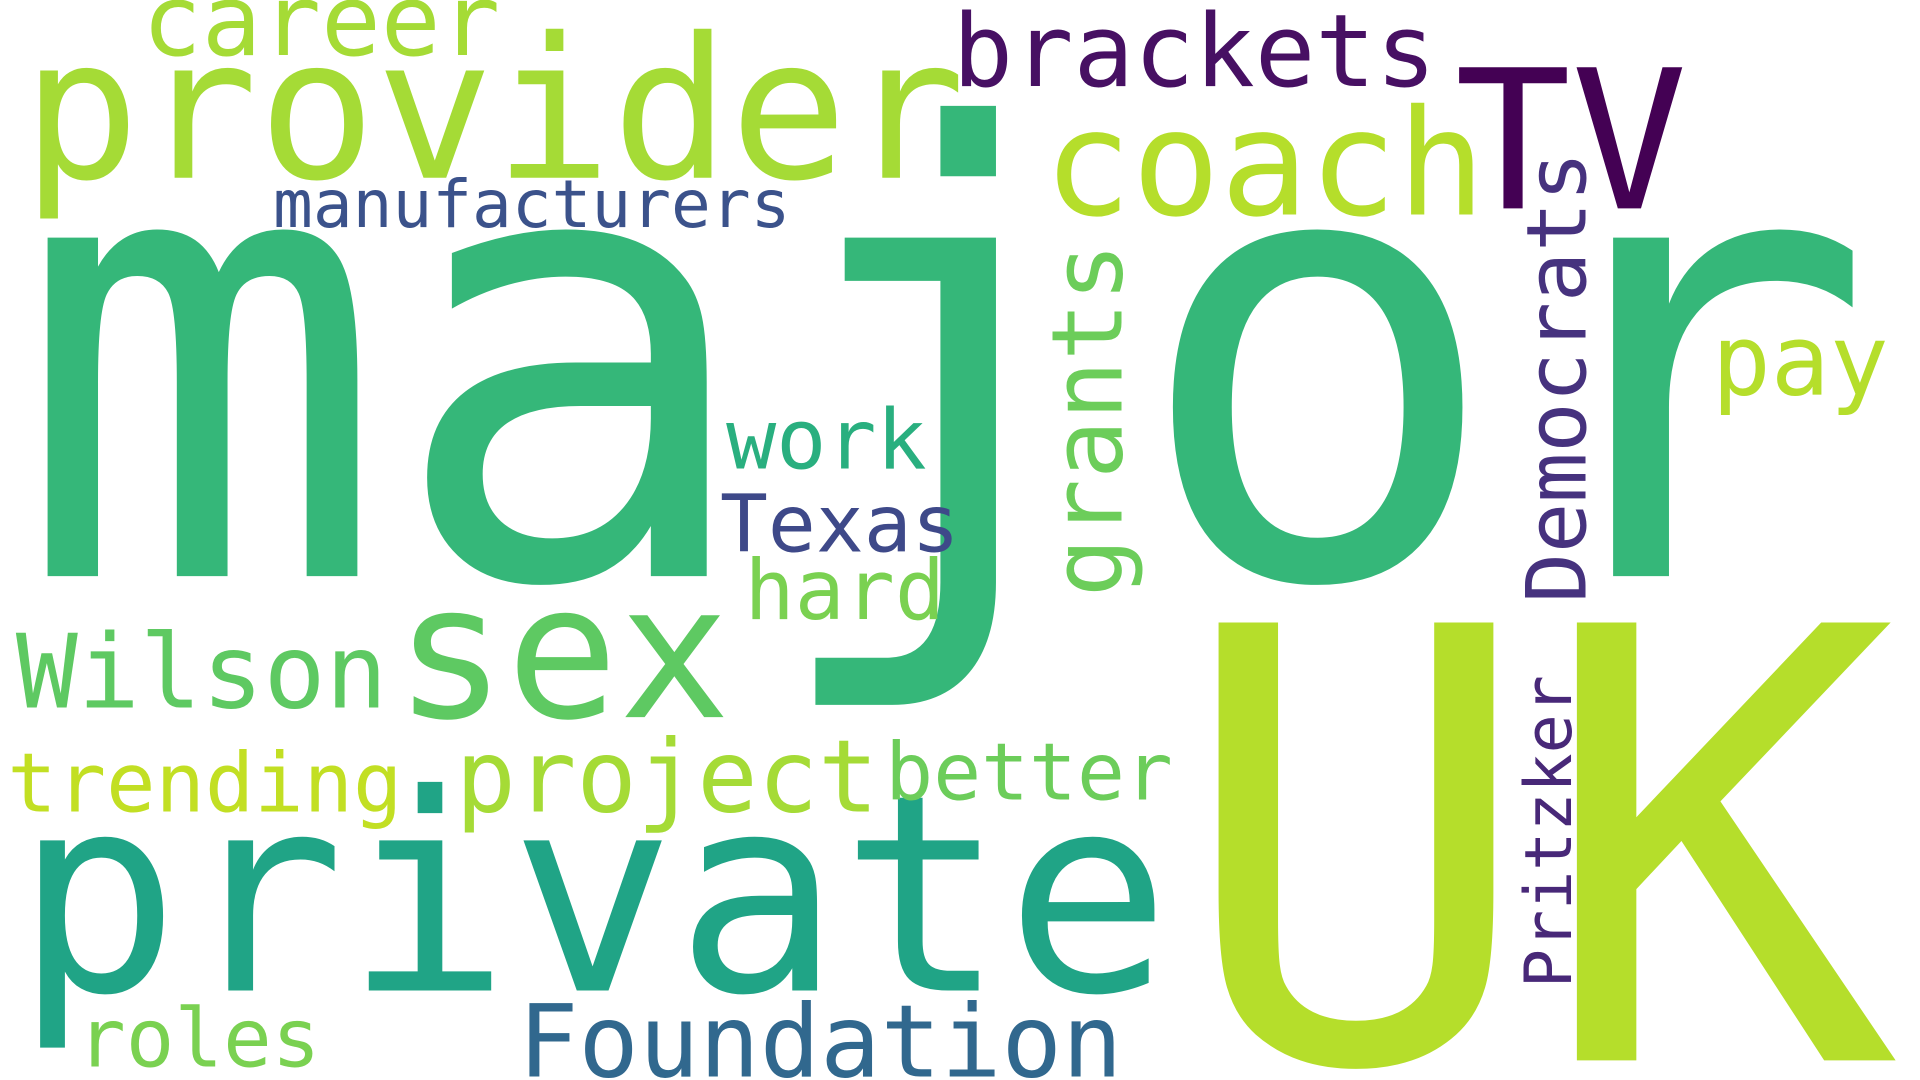  What do you see at coordinates (1557, 378) in the screenshot?
I see `word: Democrats` at bounding box center [1557, 378].